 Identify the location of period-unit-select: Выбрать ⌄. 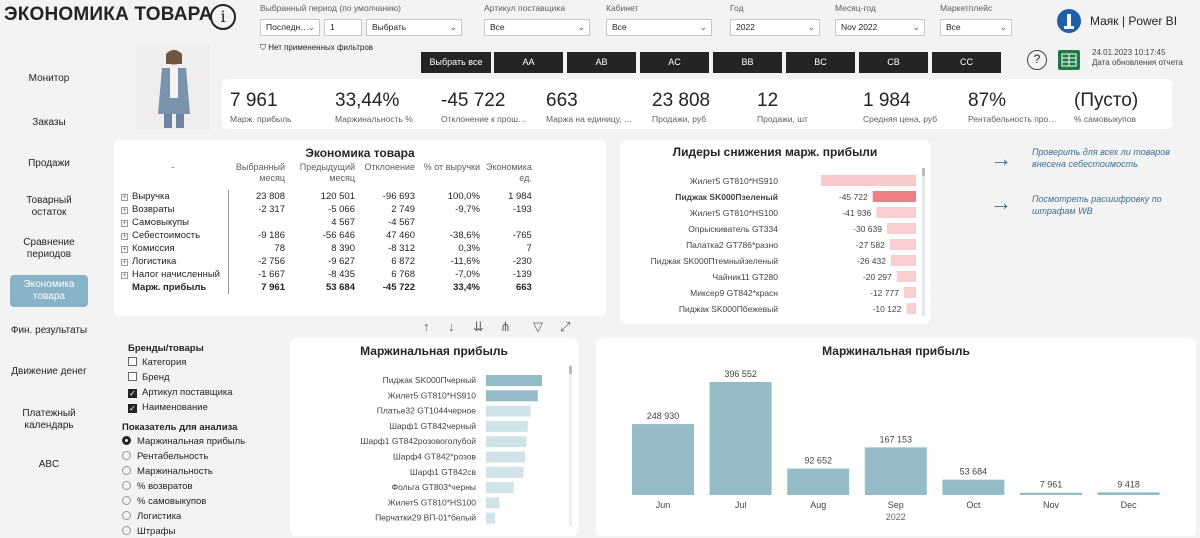
(414, 27).